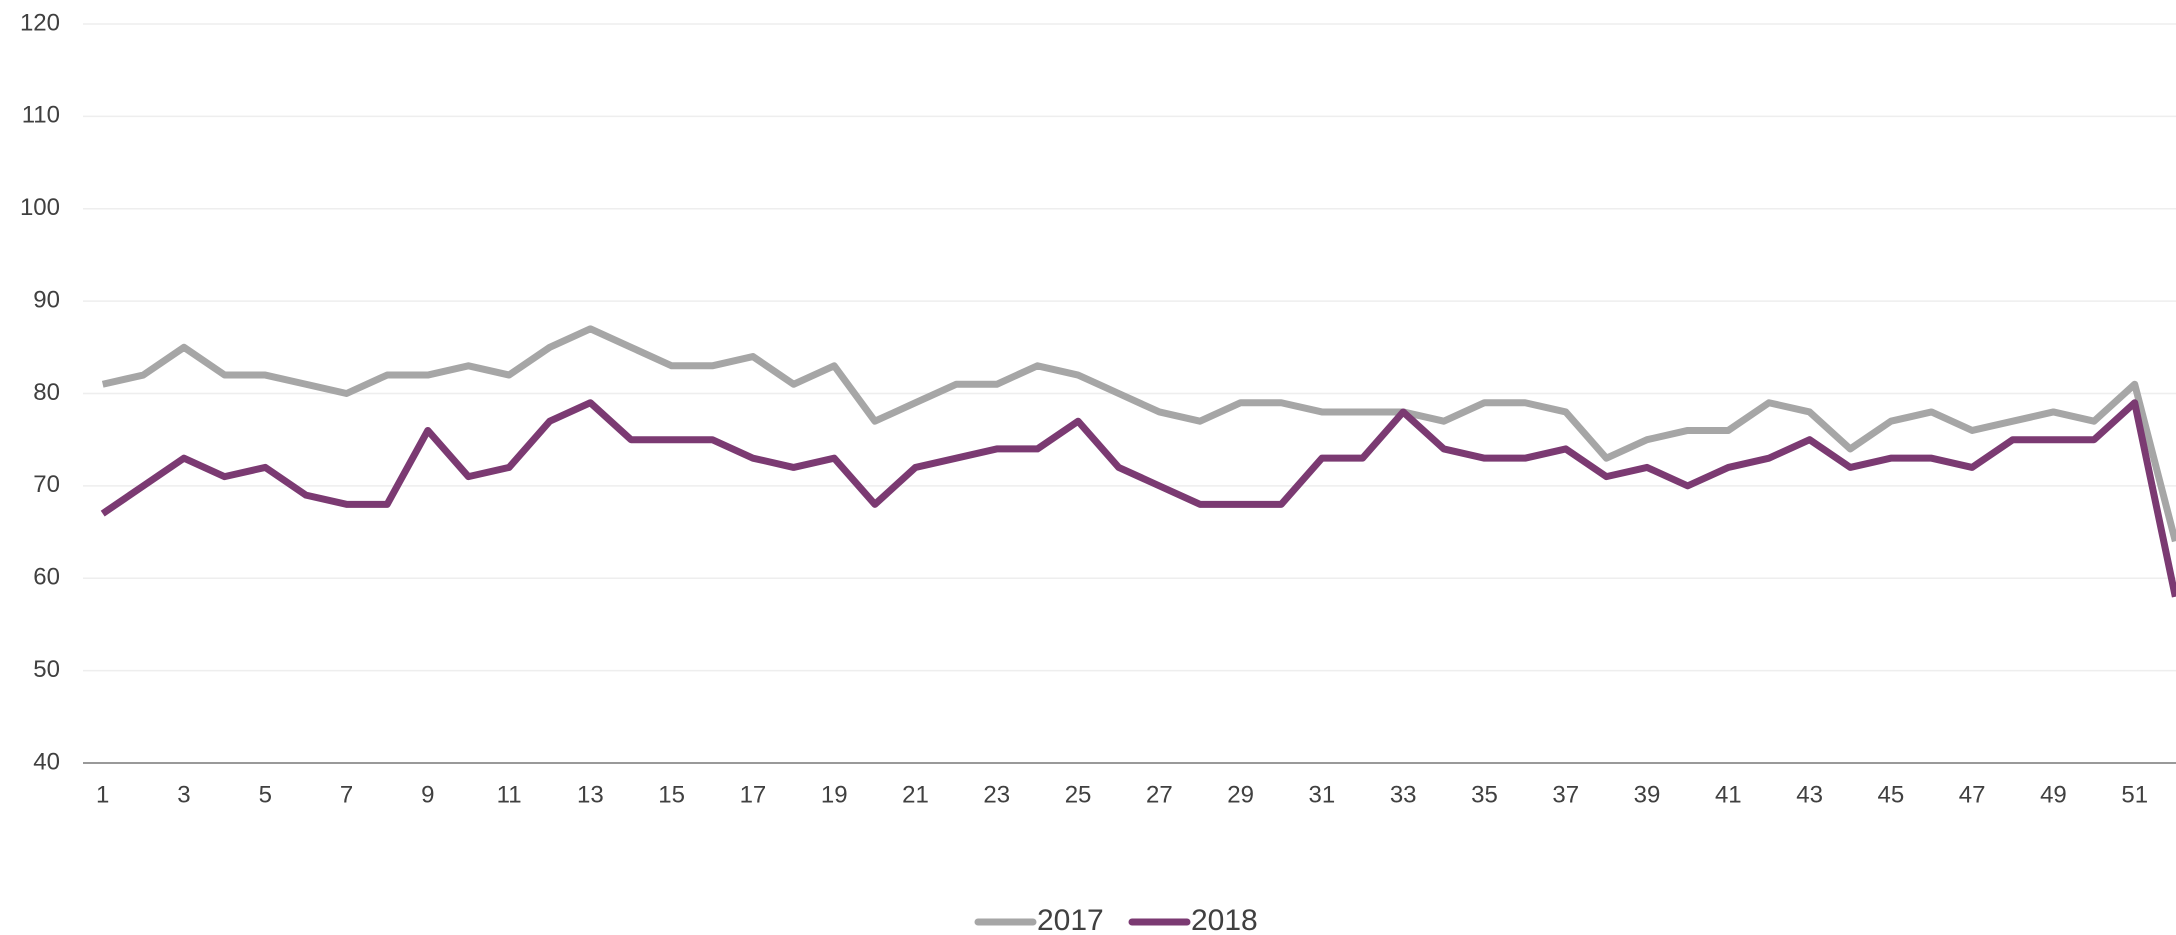 Image resolution: width=2176 pixels, height=935 pixels. What do you see at coordinates (40, 207) in the screenshot?
I see `y-tick-label: 100` at bounding box center [40, 207].